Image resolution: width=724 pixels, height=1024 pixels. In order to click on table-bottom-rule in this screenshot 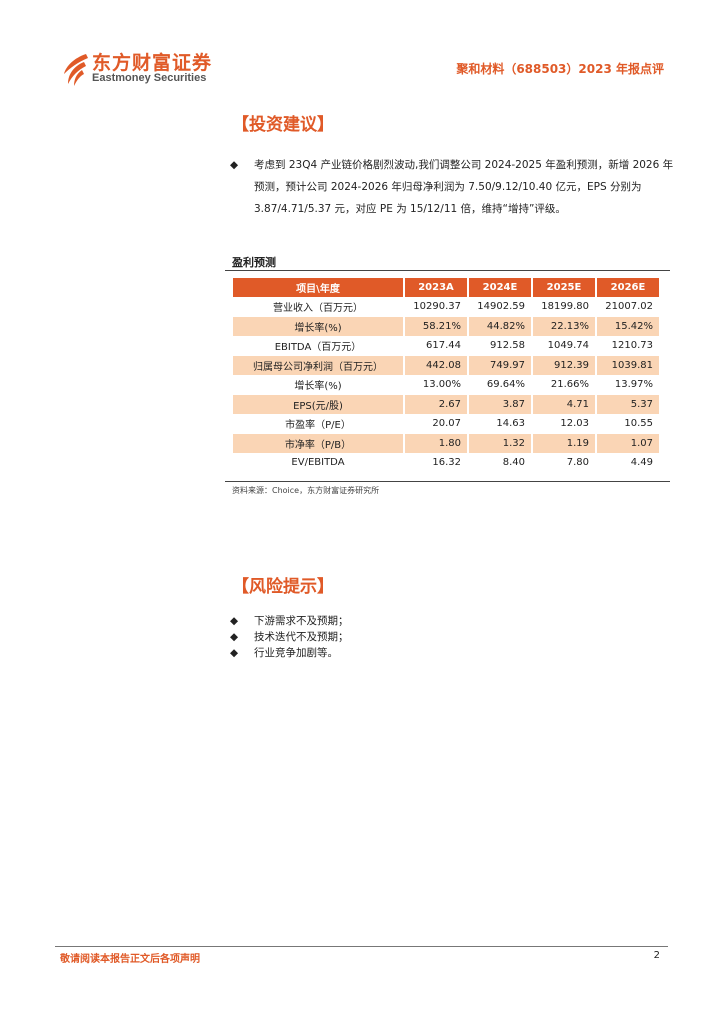, I will do `click(447, 481)`.